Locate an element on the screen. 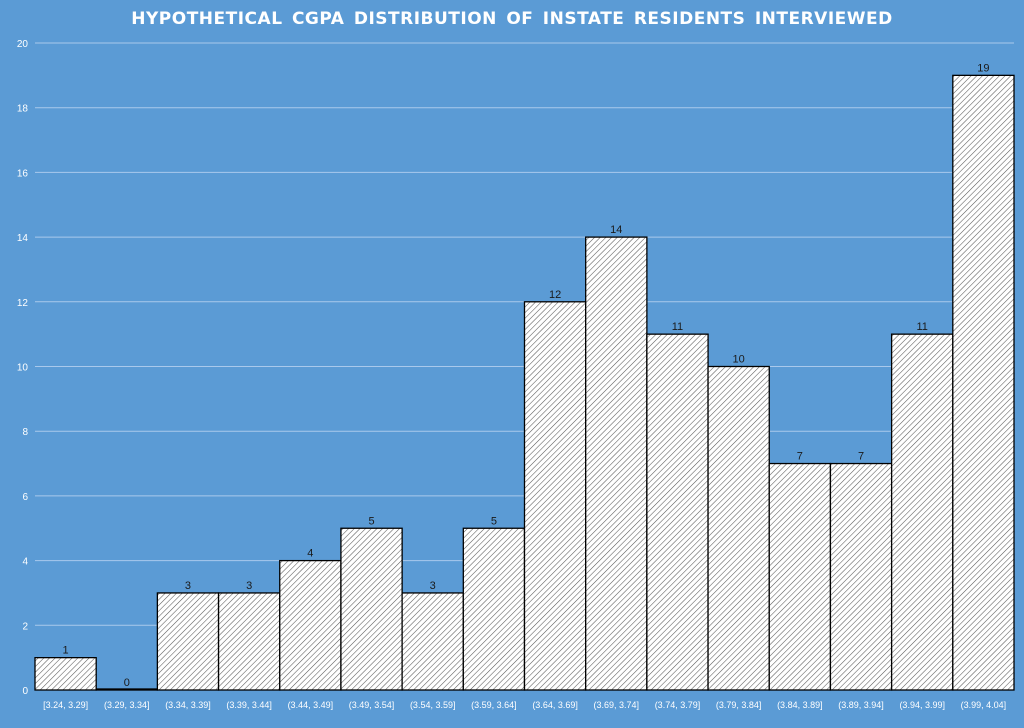 The height and width of the screenshot is (728, 1024). x-tick-label: (3.94, 3.99] is located at coordinates (922, 705).